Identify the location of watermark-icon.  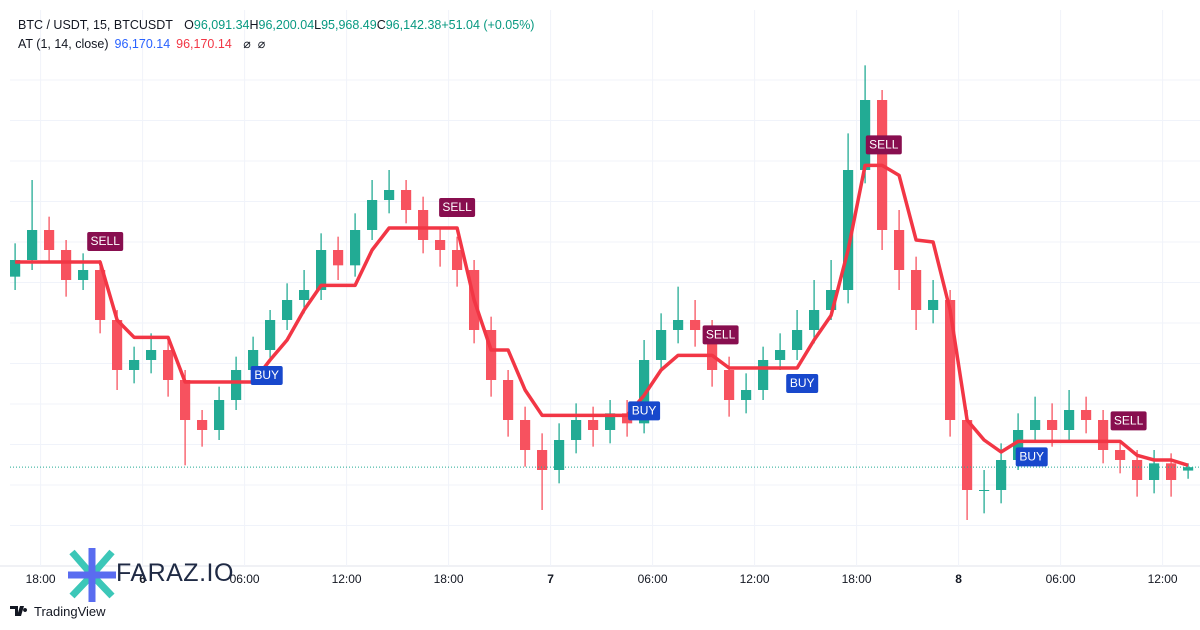
(92, 575).